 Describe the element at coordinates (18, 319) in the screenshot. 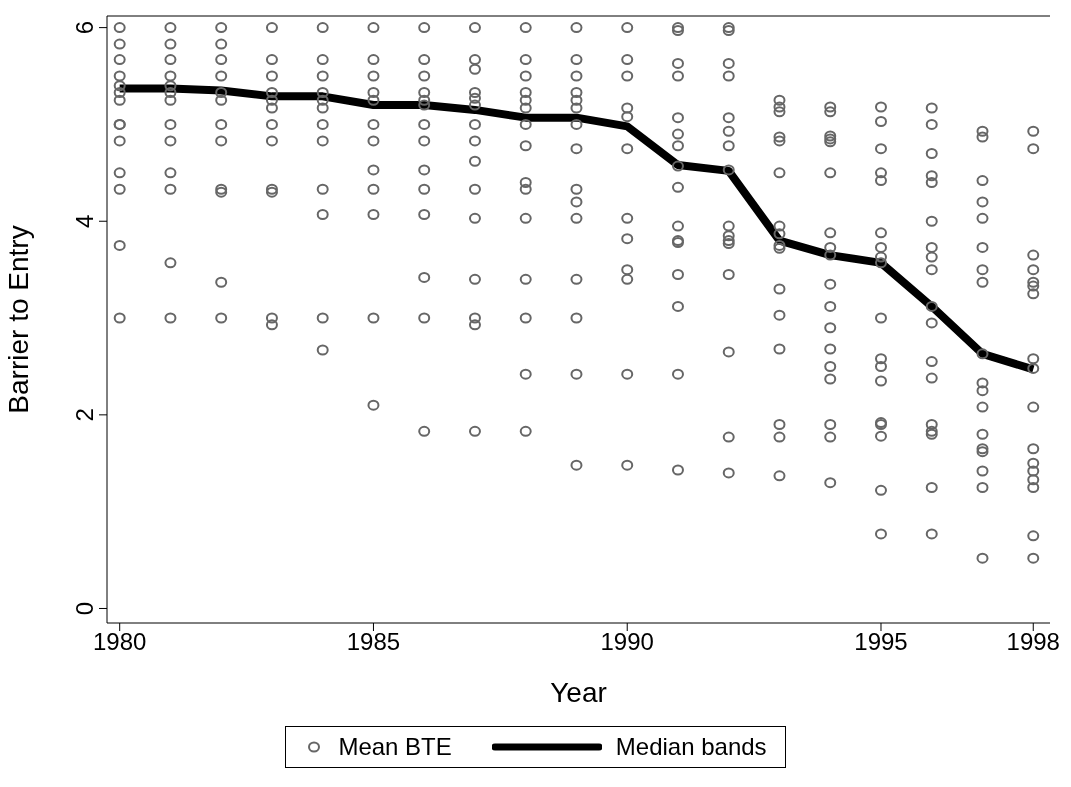

I see `y-axis-title: Barrier to Entry` at that location.